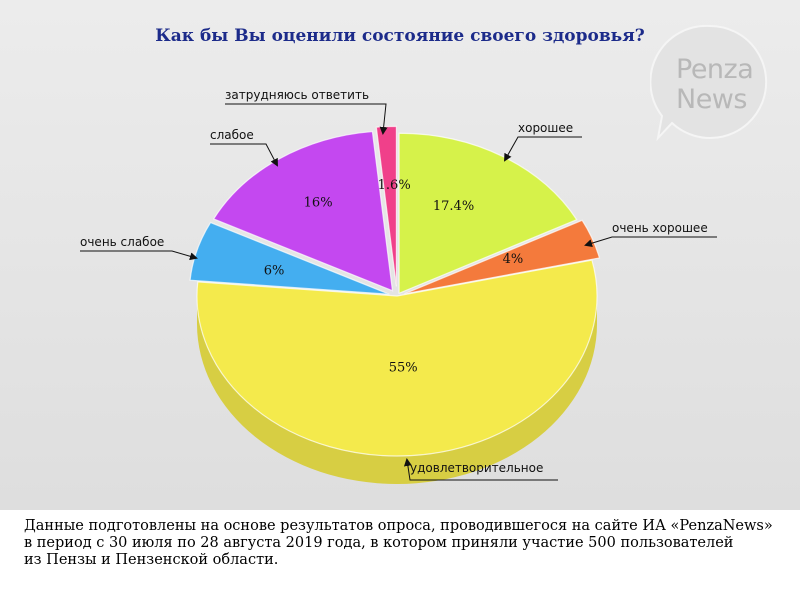  What do you see at coordinates (403, 367) in the screenshot?
I see `value-label: 55%` at bounding box center [403, 367].